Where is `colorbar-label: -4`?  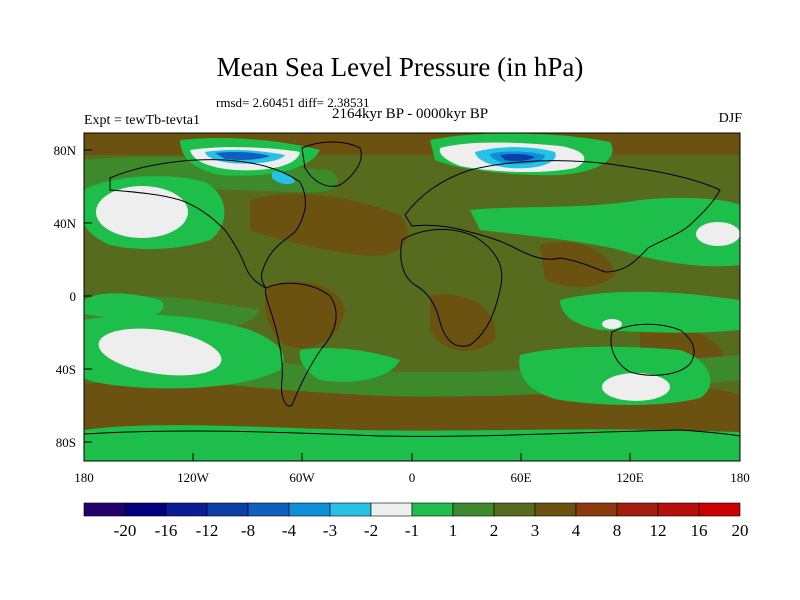
colorbar-label: -4 is located at coordinates (289, 530).